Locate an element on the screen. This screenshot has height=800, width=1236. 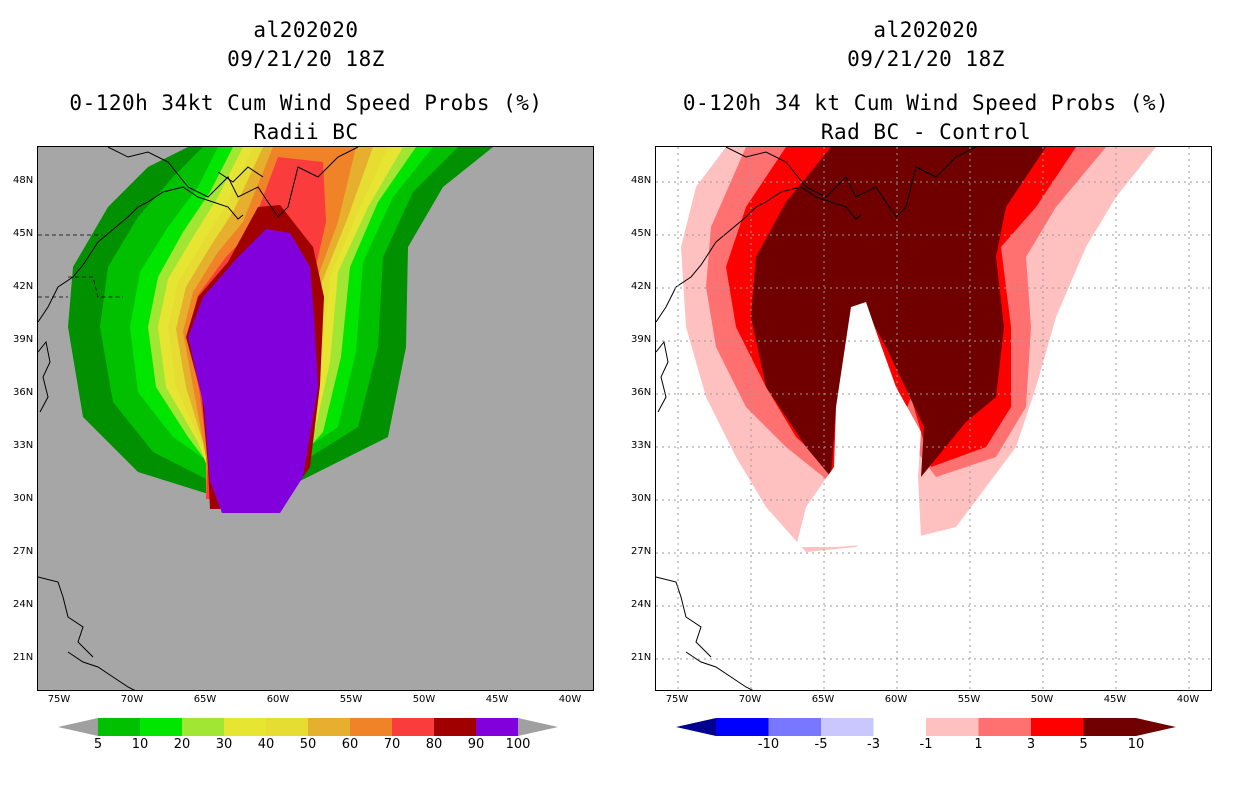
colorbar-label: -3 is located at coordinates (873, 744).